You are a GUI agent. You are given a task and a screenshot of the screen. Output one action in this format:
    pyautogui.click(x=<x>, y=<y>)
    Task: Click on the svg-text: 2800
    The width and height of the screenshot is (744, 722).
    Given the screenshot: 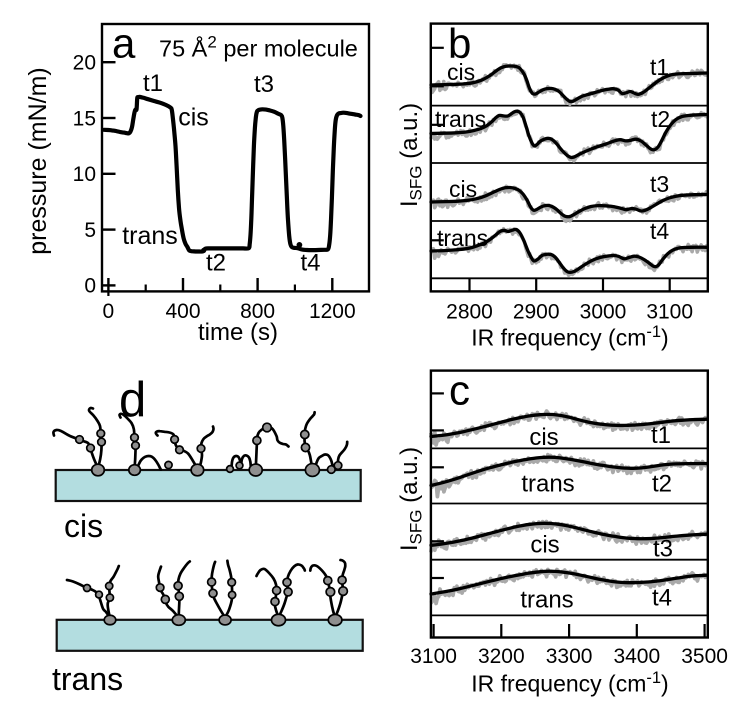 What is the action you would take?
    pyautogui.click(x=469, y=312)
    